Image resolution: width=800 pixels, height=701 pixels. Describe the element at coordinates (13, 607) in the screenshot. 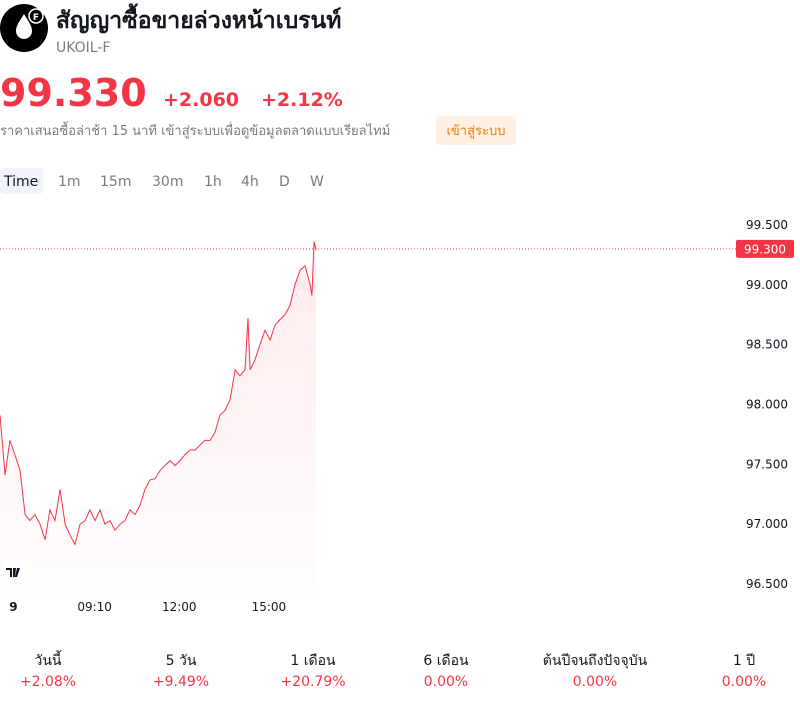

I see `x-tick-label: 9` at that location.